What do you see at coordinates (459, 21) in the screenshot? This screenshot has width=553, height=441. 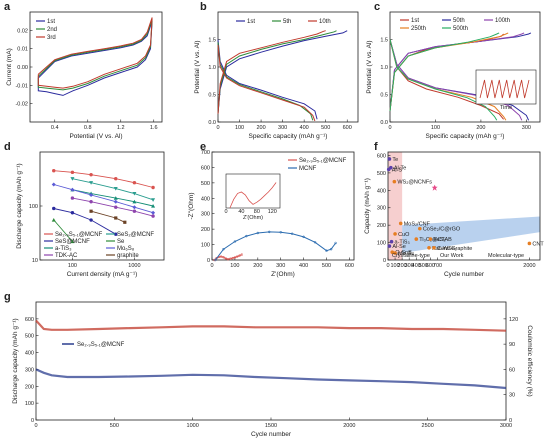 I see `legend-entry: 50th` at bounding box center [459, 21].